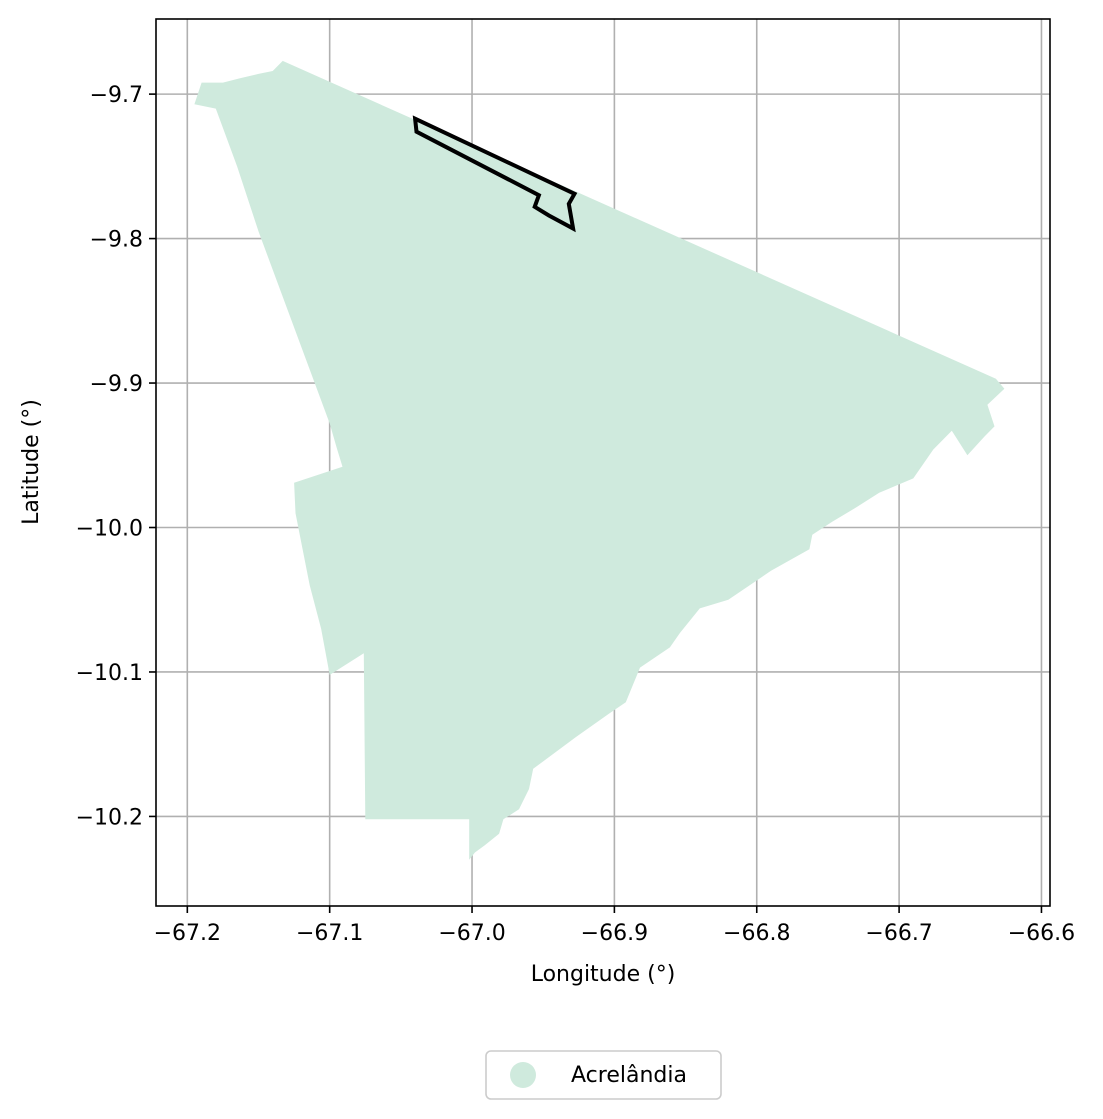  I want to click on legend: Acrelândia, so click(603, 1075).